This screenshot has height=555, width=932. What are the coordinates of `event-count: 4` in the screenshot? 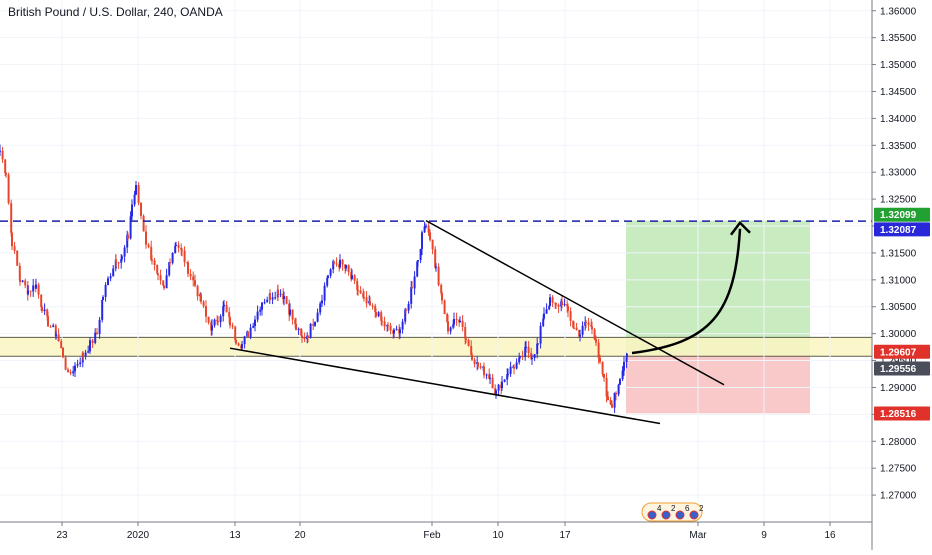 It's located at (659, 508).